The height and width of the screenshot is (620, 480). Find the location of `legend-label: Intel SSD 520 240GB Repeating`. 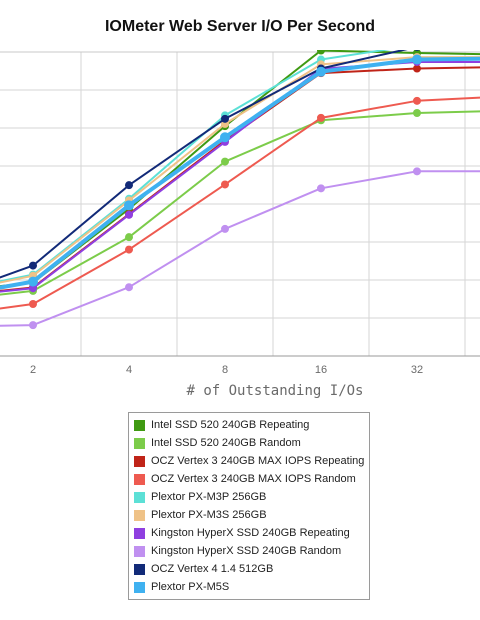

legend-label: Intel SSD 520 240GB Repeating is located at coordinates (230, 425).